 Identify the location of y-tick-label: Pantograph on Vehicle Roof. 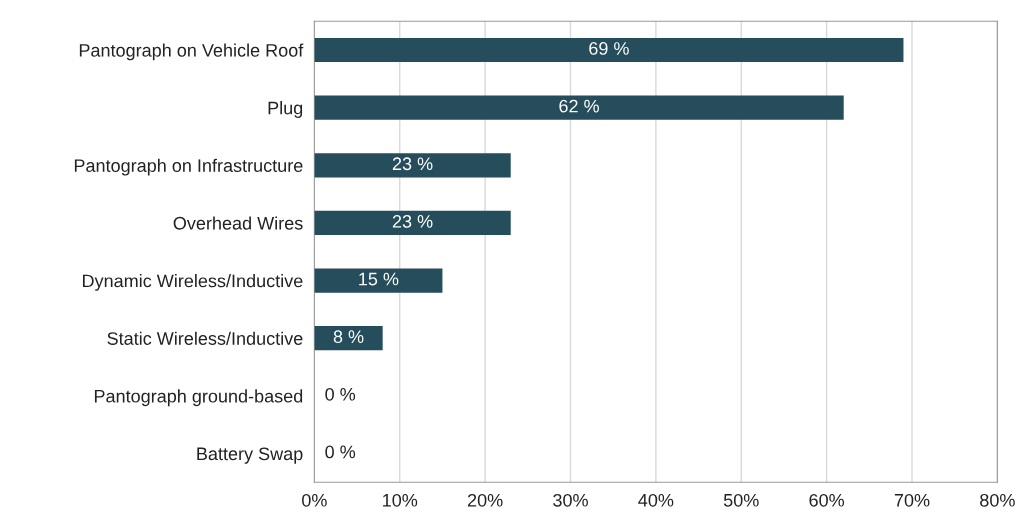
(191, 52).